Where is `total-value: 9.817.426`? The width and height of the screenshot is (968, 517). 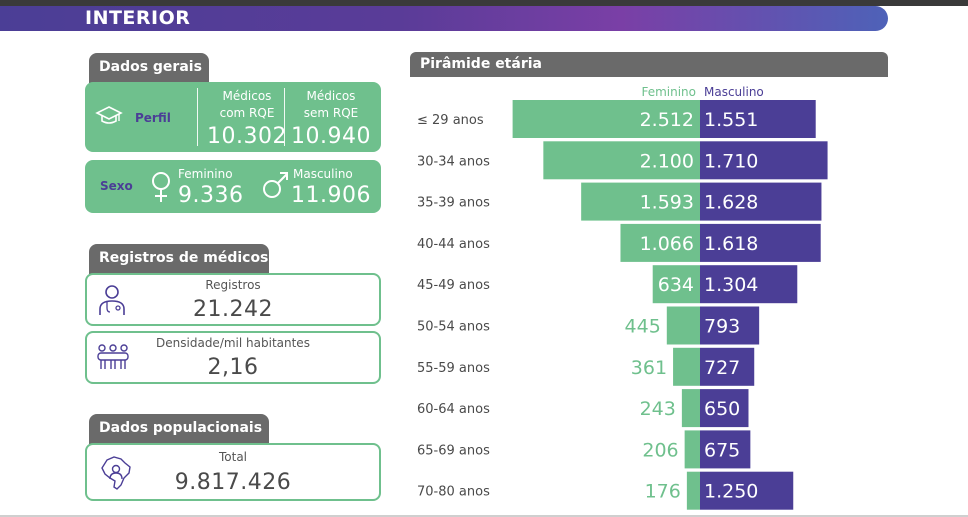
total-value: 9.817.426 is located at coordinates (233, 482).